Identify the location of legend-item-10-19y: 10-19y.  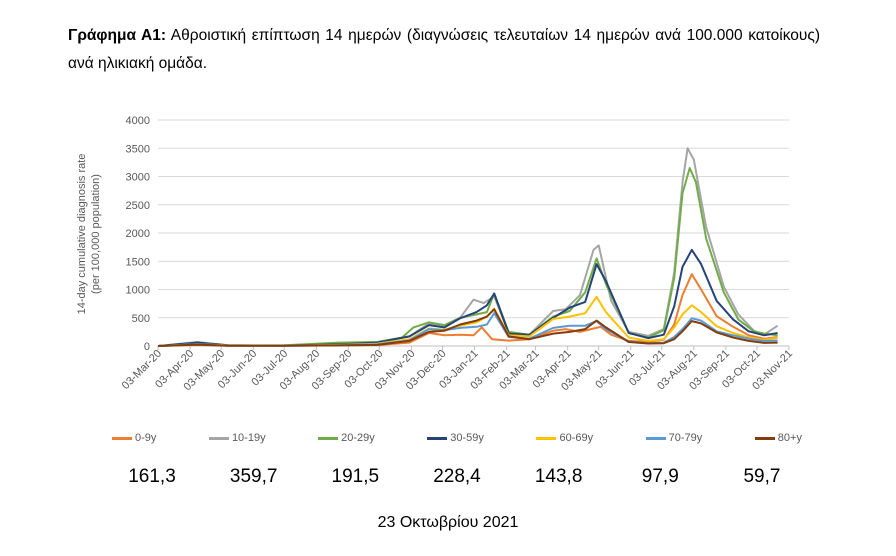
(237, 438).